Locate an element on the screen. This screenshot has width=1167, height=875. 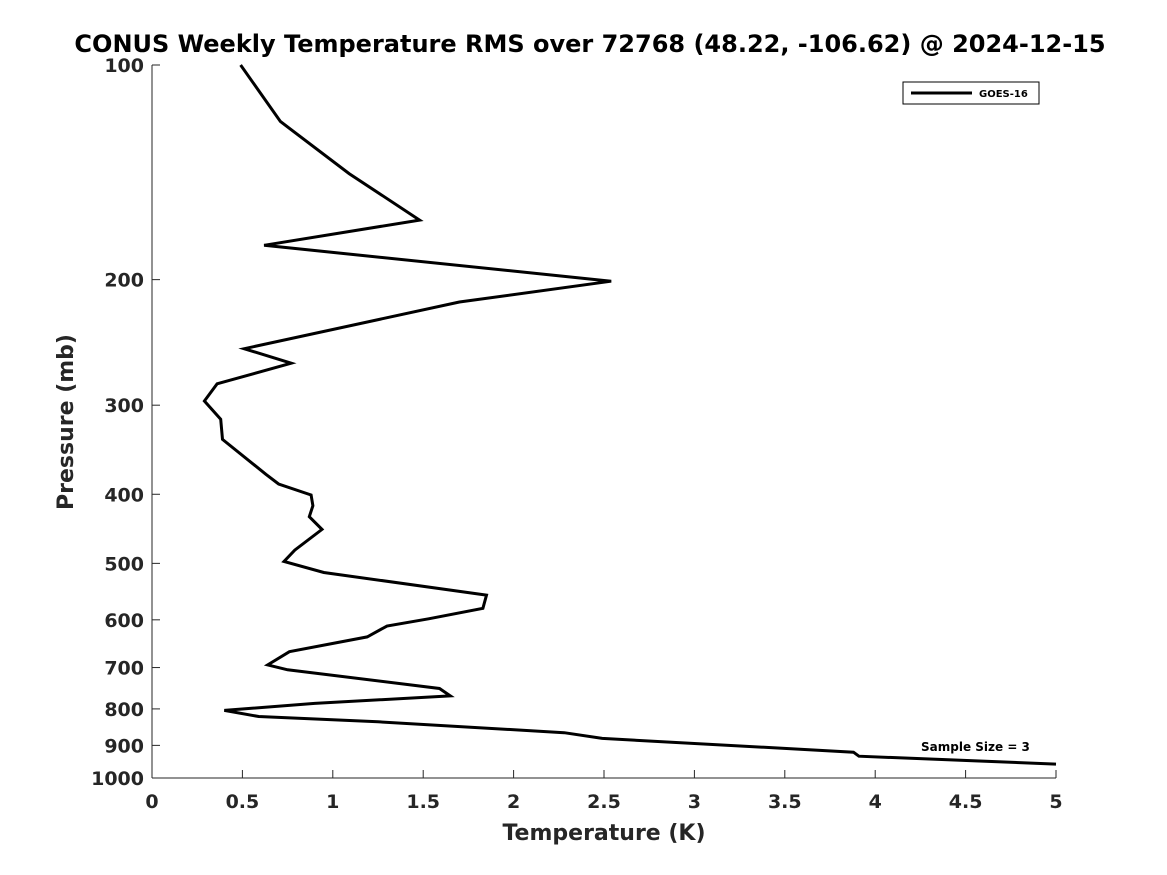
x-tick-label: 0 is located at coordinates (151, 802).